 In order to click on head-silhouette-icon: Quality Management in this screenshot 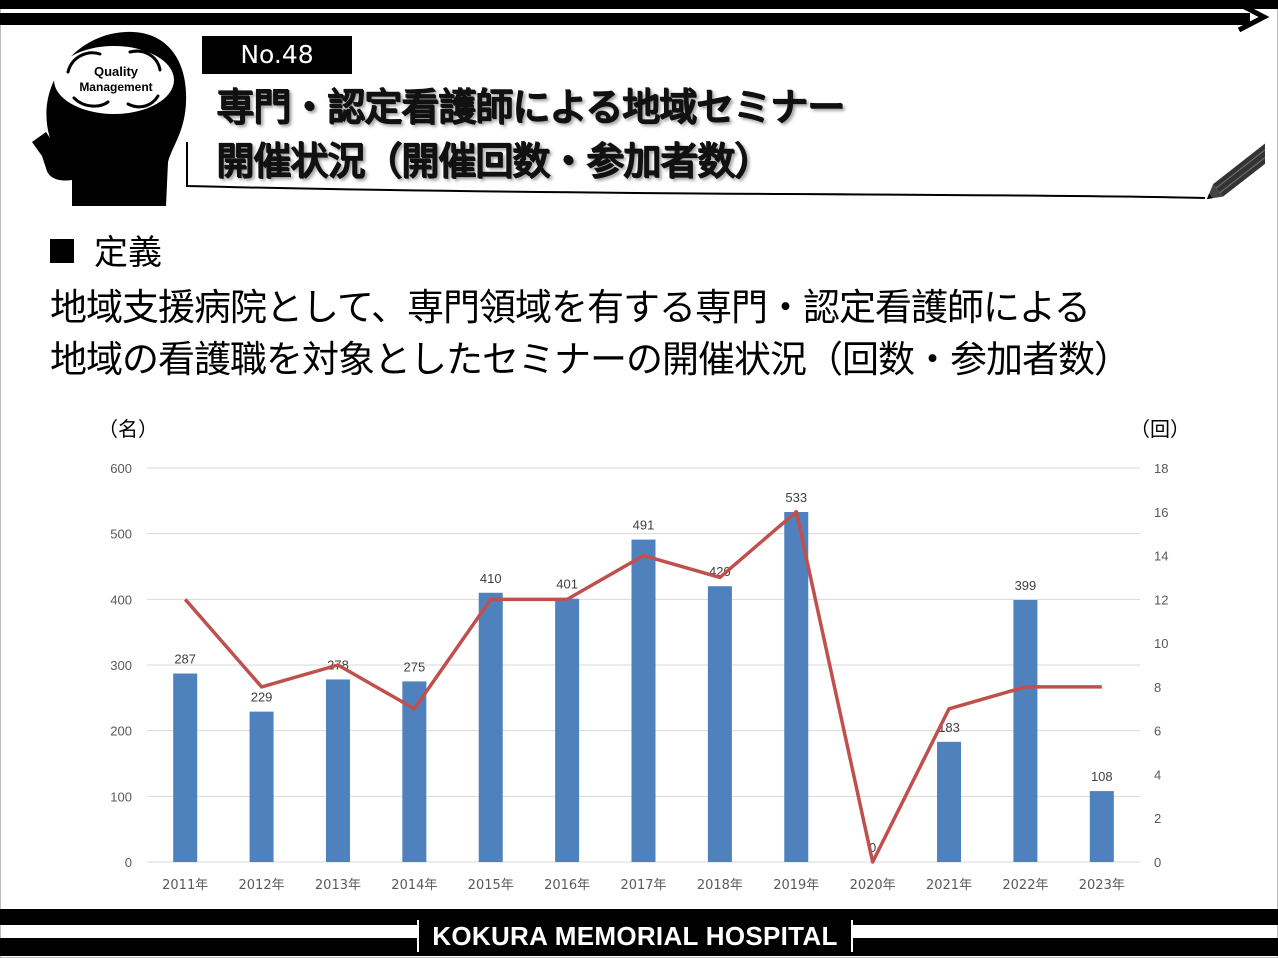, I will do `click(109, 119)`.